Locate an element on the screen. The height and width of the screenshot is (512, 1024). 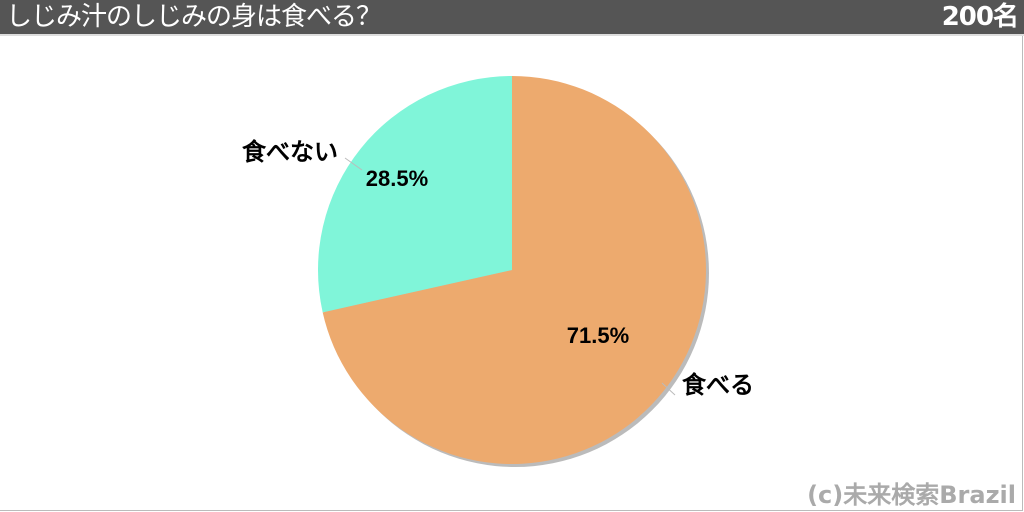
slice-value-label: 28.5% is located at coordinates (397, 178).